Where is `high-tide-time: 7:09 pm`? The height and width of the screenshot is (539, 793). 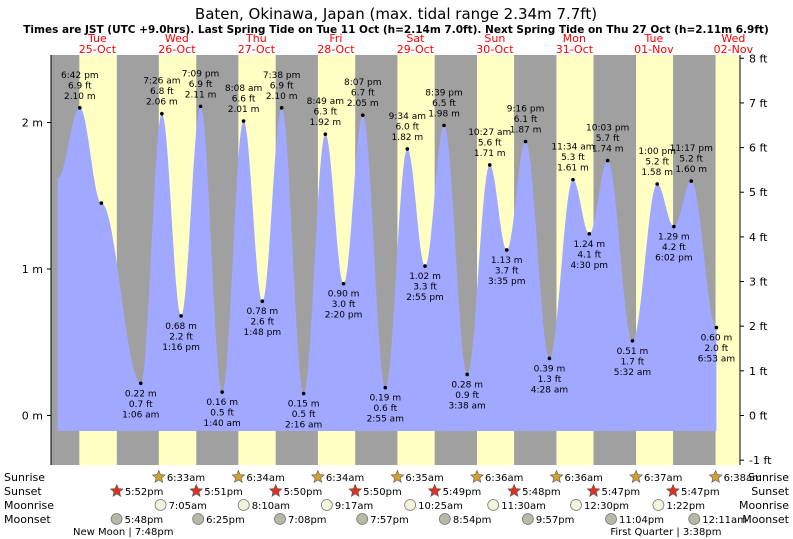
high-tide-time: 7:09 pm is located at coordinates (201, 74).